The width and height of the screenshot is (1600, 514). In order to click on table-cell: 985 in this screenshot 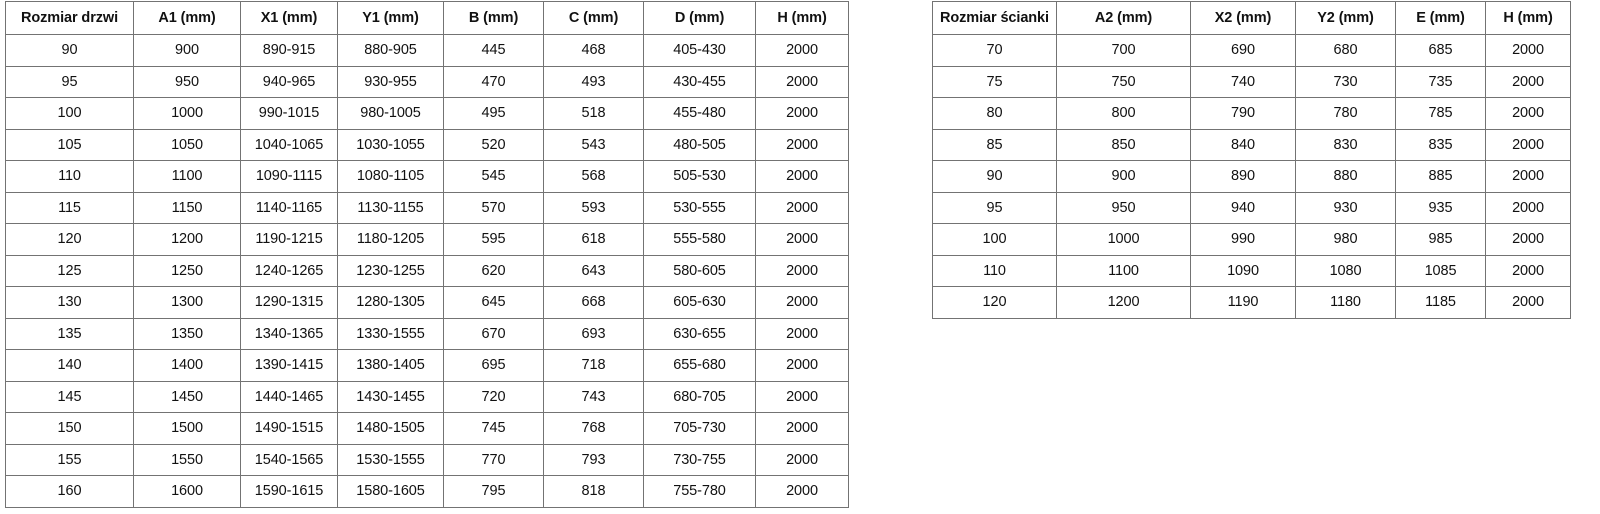, I will do `click(1440, 239)`.